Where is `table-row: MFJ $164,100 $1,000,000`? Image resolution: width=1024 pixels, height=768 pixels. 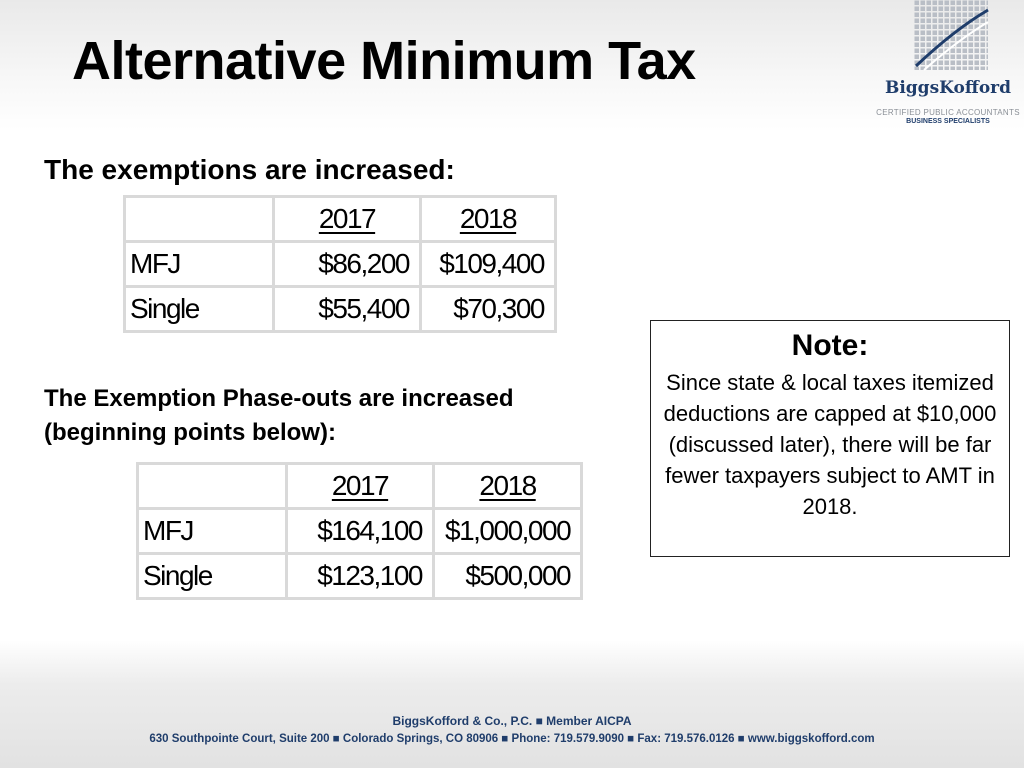
table-row: MFJ $164,100 $1,000,000 is located at coordinates (360, 531).